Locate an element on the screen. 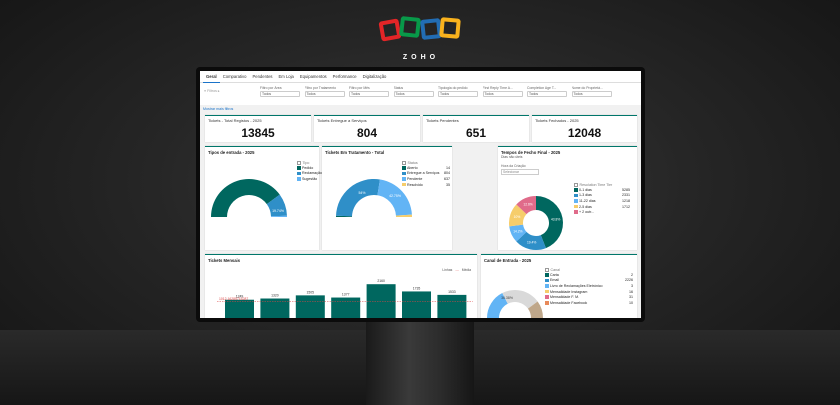 The image size is (840, 405). legend-item-name: 2-5 dias is located at coordinates (585, 206).